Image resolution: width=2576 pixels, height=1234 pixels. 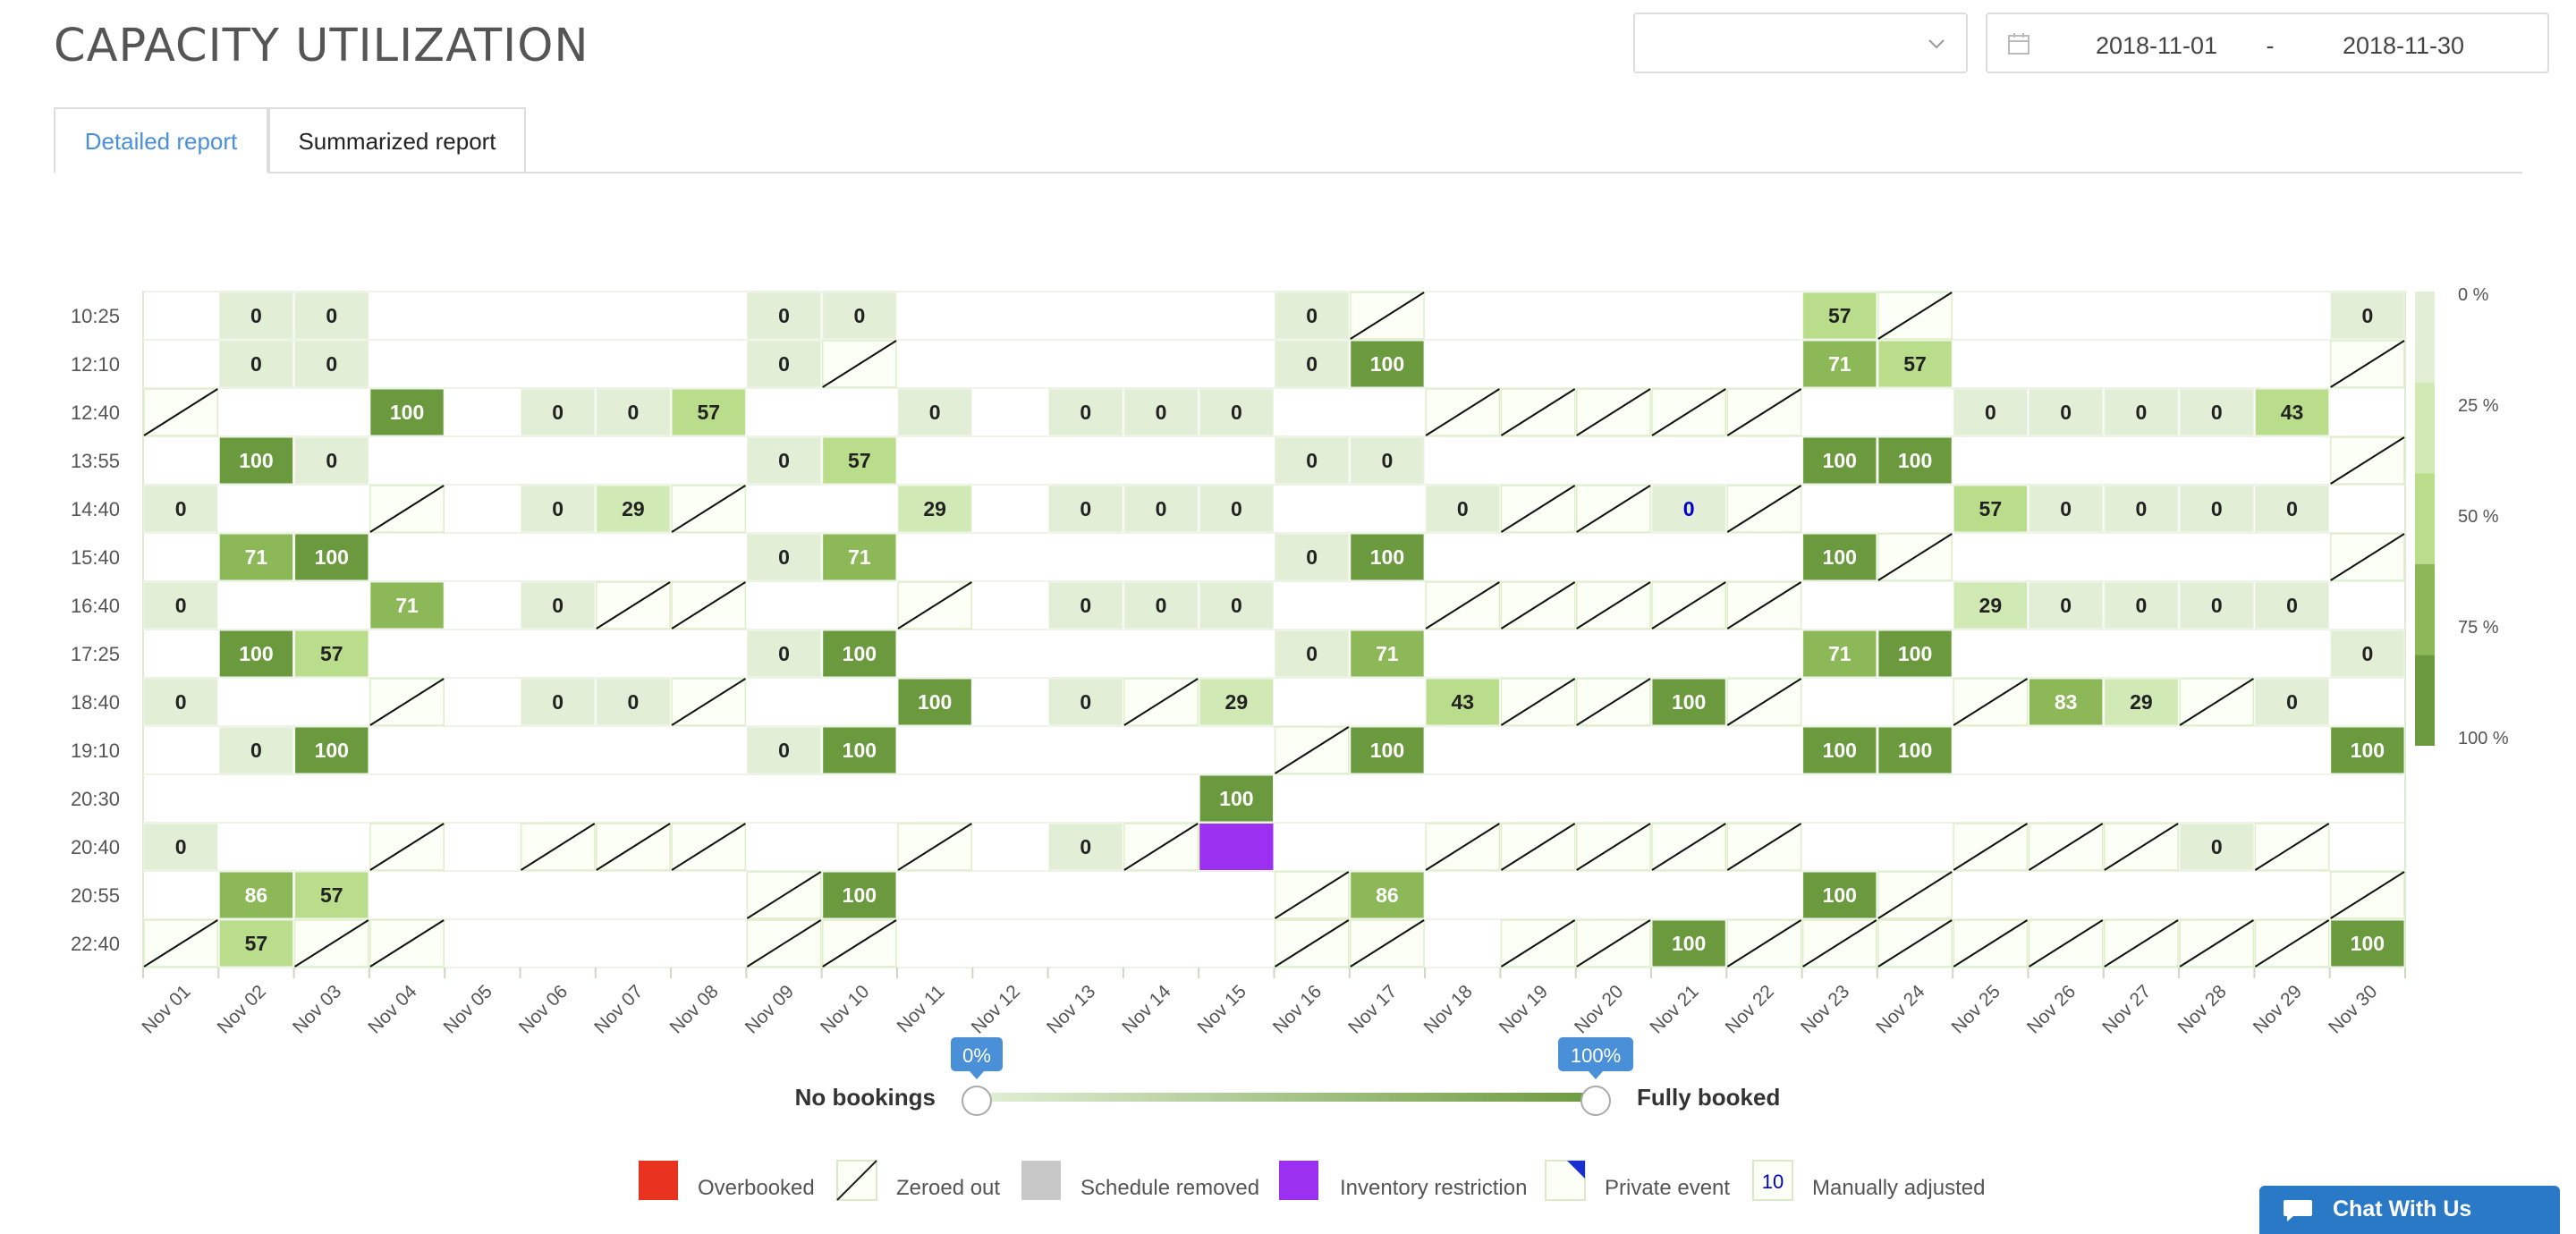 What do you see at coordinates (1140, 1181) in the screenshot?
I see `legend-schedule-removed: Schedule removed` at bounding box center [1140, 1181].